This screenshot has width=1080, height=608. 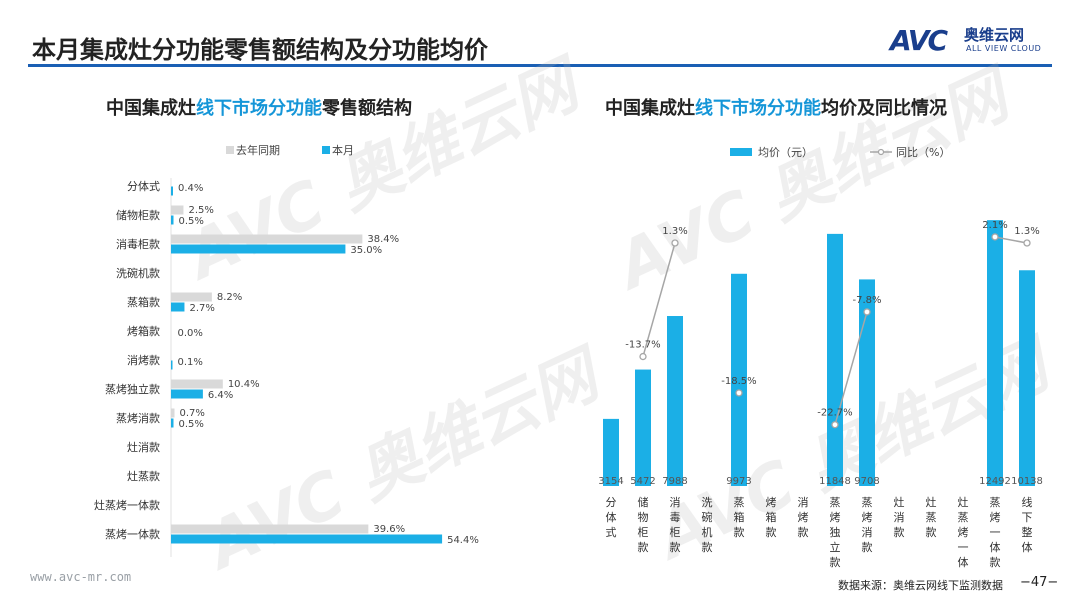 I want to click on yoy-label: -18.5%, so click(x=738, y=381).